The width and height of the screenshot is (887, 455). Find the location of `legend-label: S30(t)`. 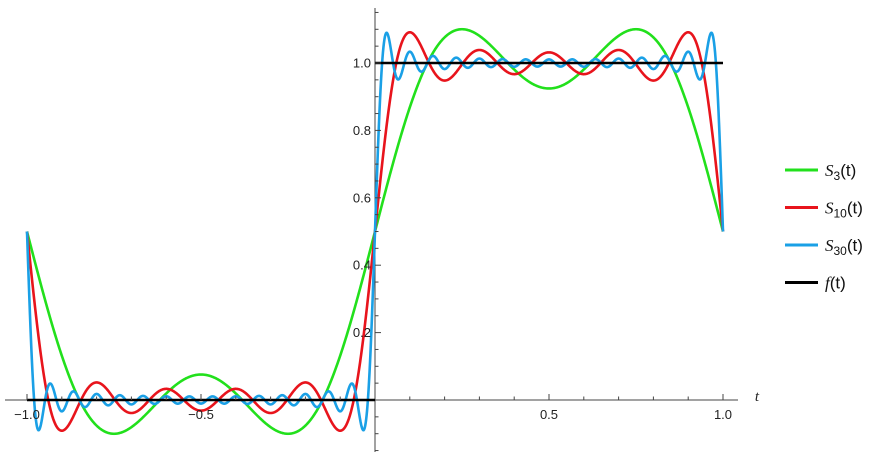

legend-label: S30(t) is located at coordinates (844, 247).